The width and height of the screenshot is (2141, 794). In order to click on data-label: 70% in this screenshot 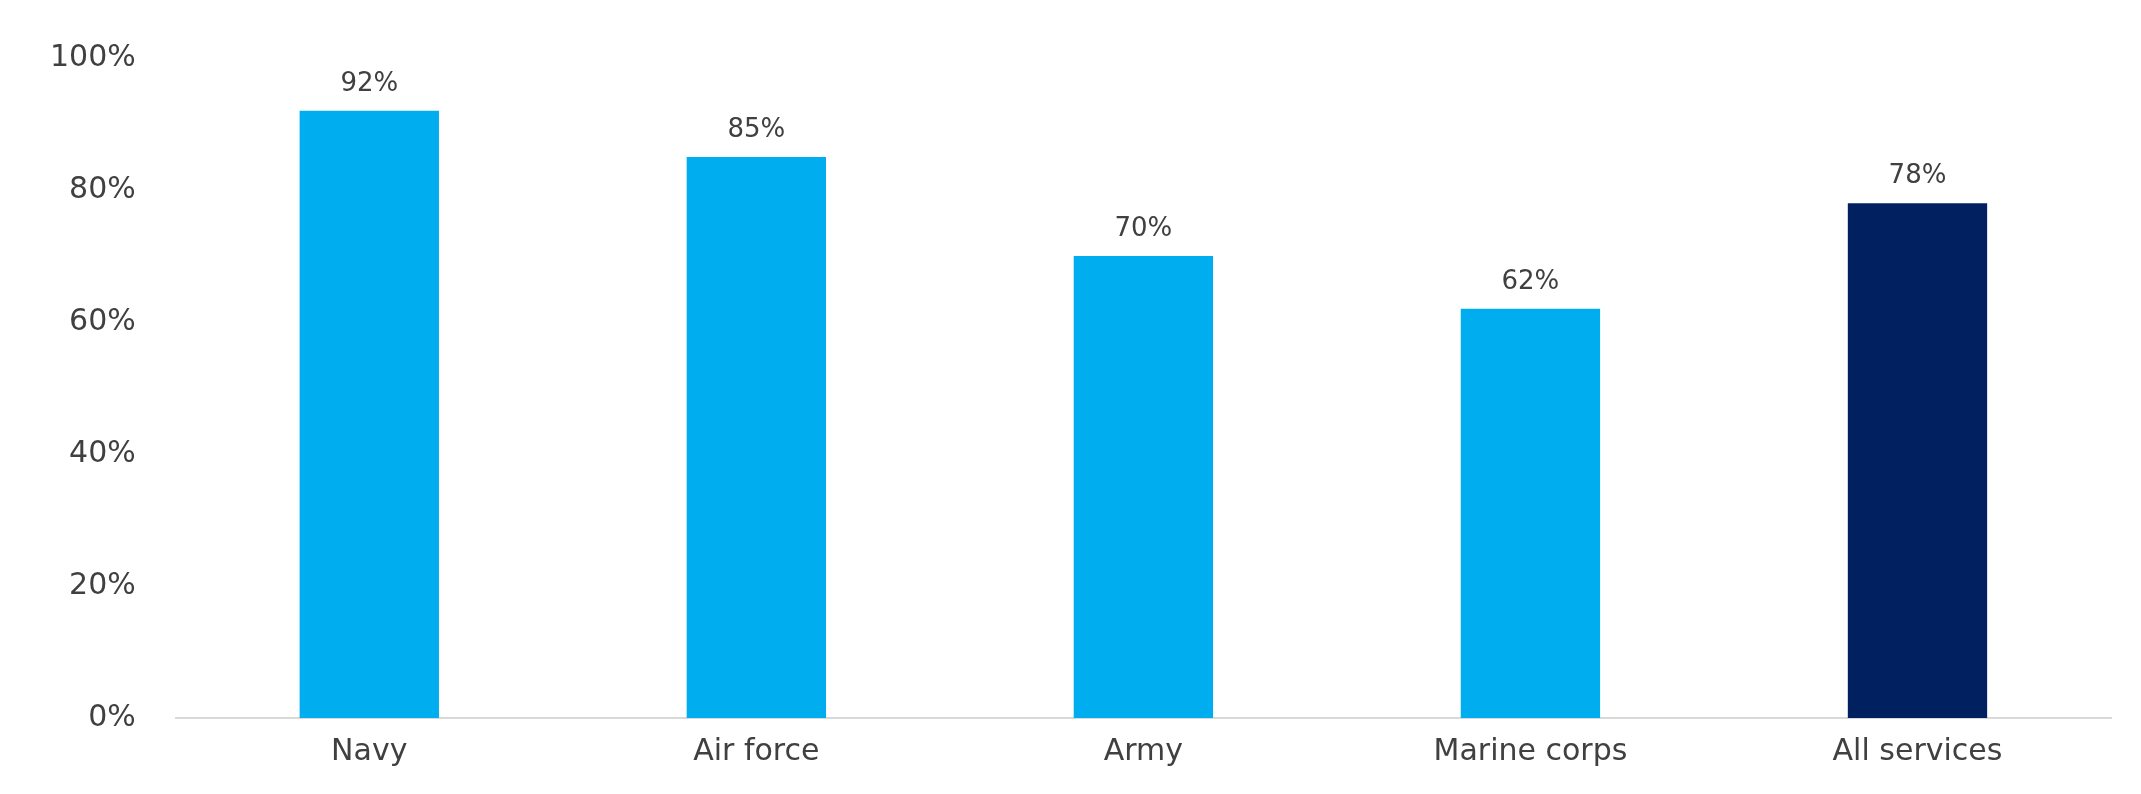, I will do `click(1143, 226)`.